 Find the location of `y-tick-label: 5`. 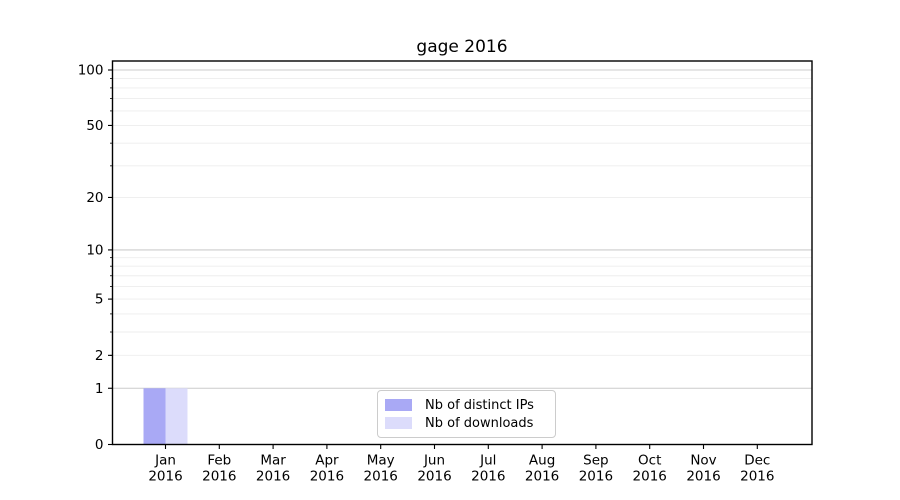

y-tick-label: 5 is located at coordinates (99, 300).